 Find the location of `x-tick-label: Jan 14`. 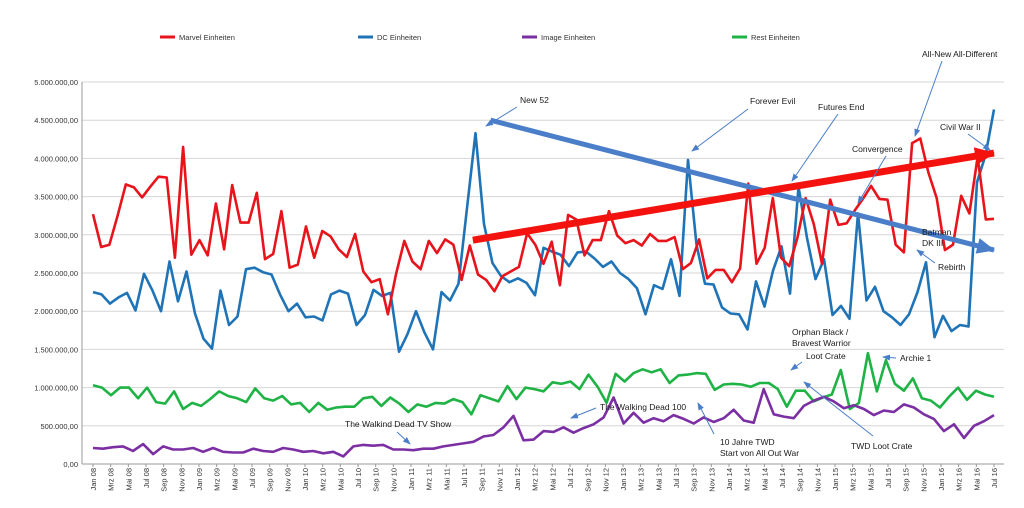

x-tick-label: Jan 14 is located at coordinates (729, 479).